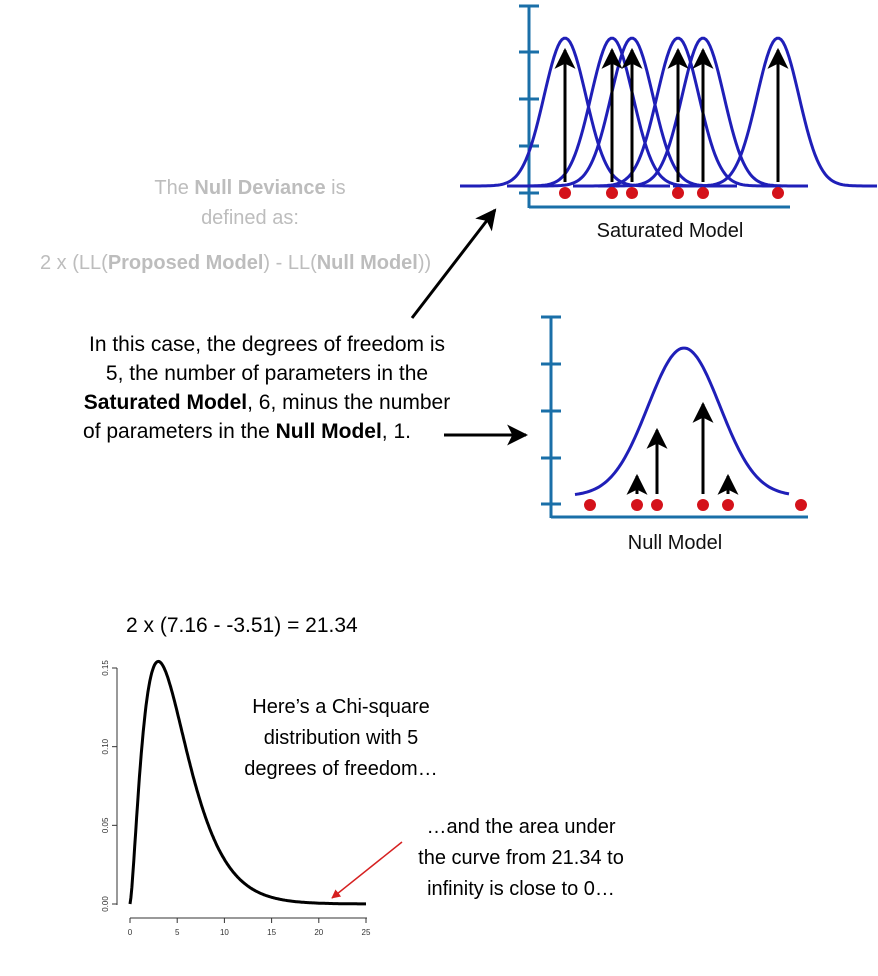  What do you see at coordinates (318, 932) in the screenshot?
I see `chi-x-tick-label-4: 20` at bounding box center [318, 932].